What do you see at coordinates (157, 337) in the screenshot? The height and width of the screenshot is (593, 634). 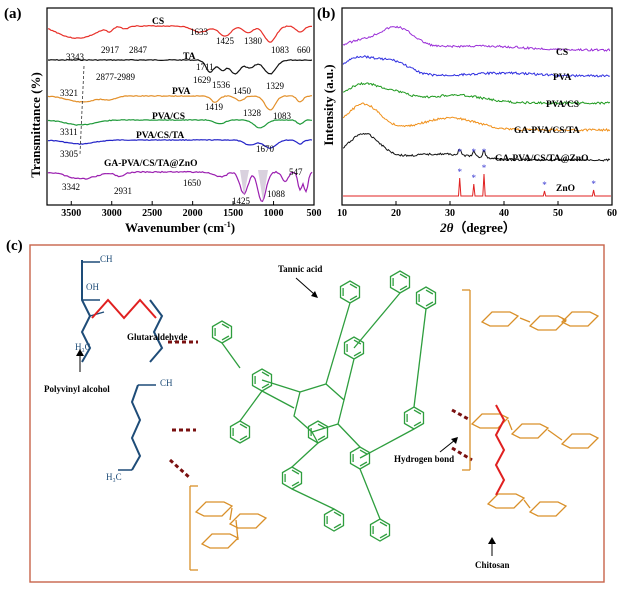 I see `glutaraldehyde-label: Glutaraldehyde` at bounding box center [157, 337].